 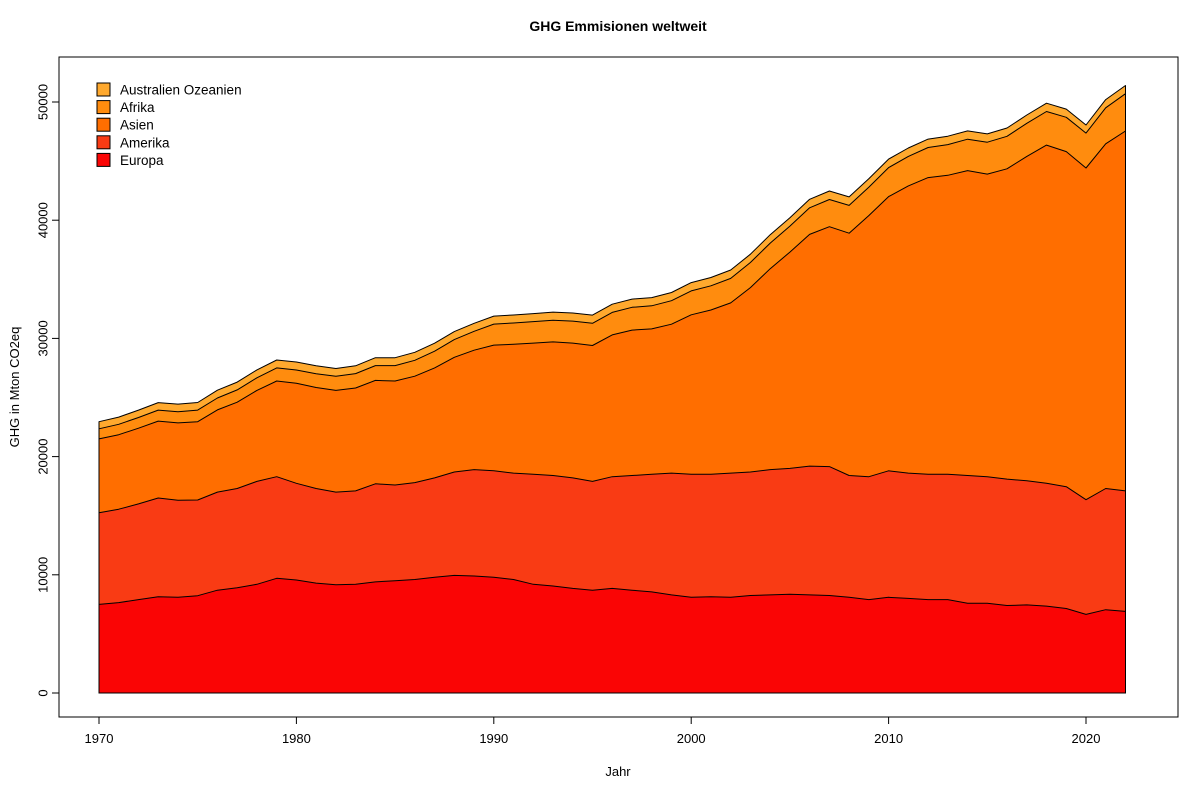 What do you see at coordinates (137, 107) in the screenshot?
I see `legend-label-afrika: Afrika` at bounding box center [137, 107].